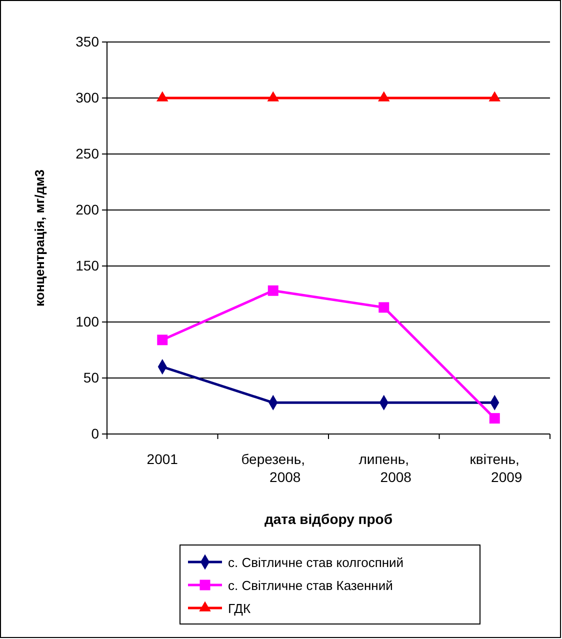 This screenshot has height=639, width=562. I want to click on x-tick-label: березень, 2008, so click(273, 468).